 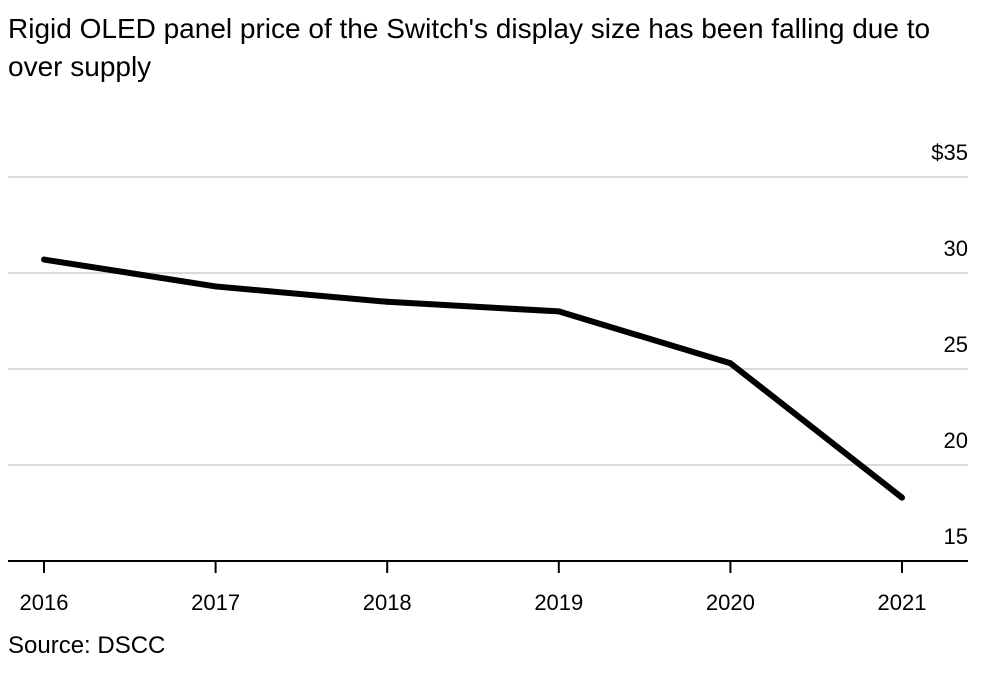 What do you see at coordinates (902, 602) in the screenshot?
I see `x-tick-label: 2021` at bounding box center [902, 602].